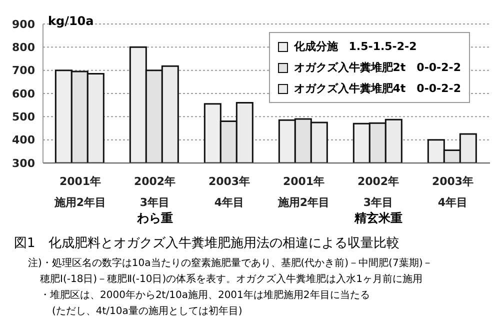 Image resolution: width=500 pixels, height=328 pixels. What do you see at coordinates (205, 295) in the screenshot?
I see `text: ・堆肥区は、2000年から2t/10a施用、2001年は堆肥施用2年目に当たる` at bounding box center [205, 295].